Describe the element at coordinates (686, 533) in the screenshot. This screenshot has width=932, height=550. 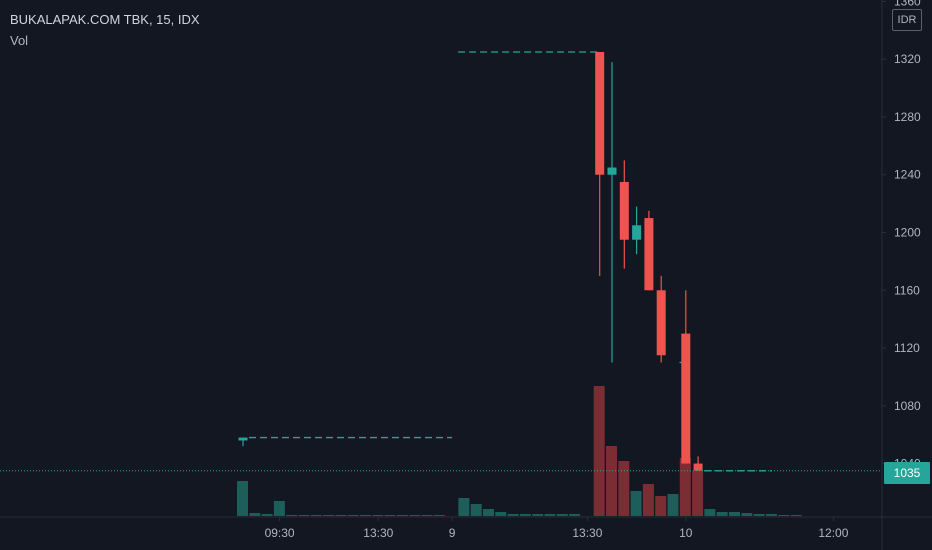
I see `x-tick-label: 10` at that location.